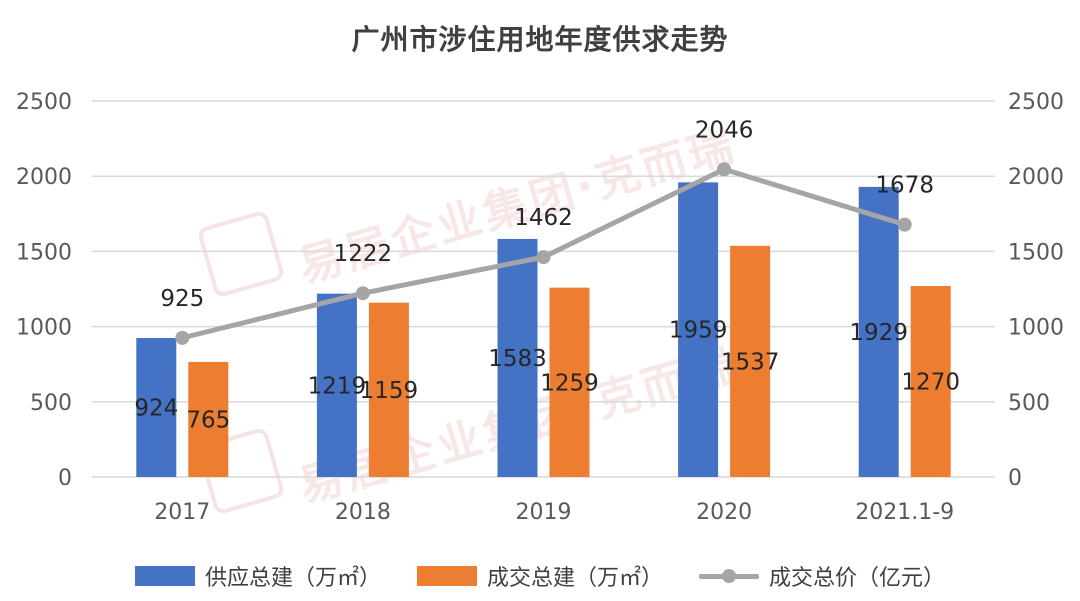 This screenshot has width=1080, height=601. I want to click on y-axis-right: 0 500 1000 1500 2000 2500, so click(1036, 290).